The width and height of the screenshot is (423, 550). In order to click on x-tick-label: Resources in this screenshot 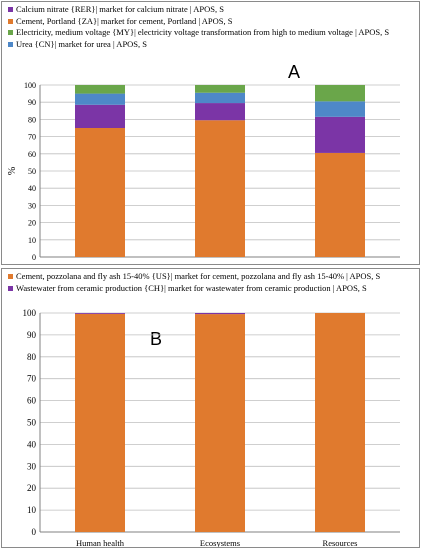, I will do `click(340, 542)`.